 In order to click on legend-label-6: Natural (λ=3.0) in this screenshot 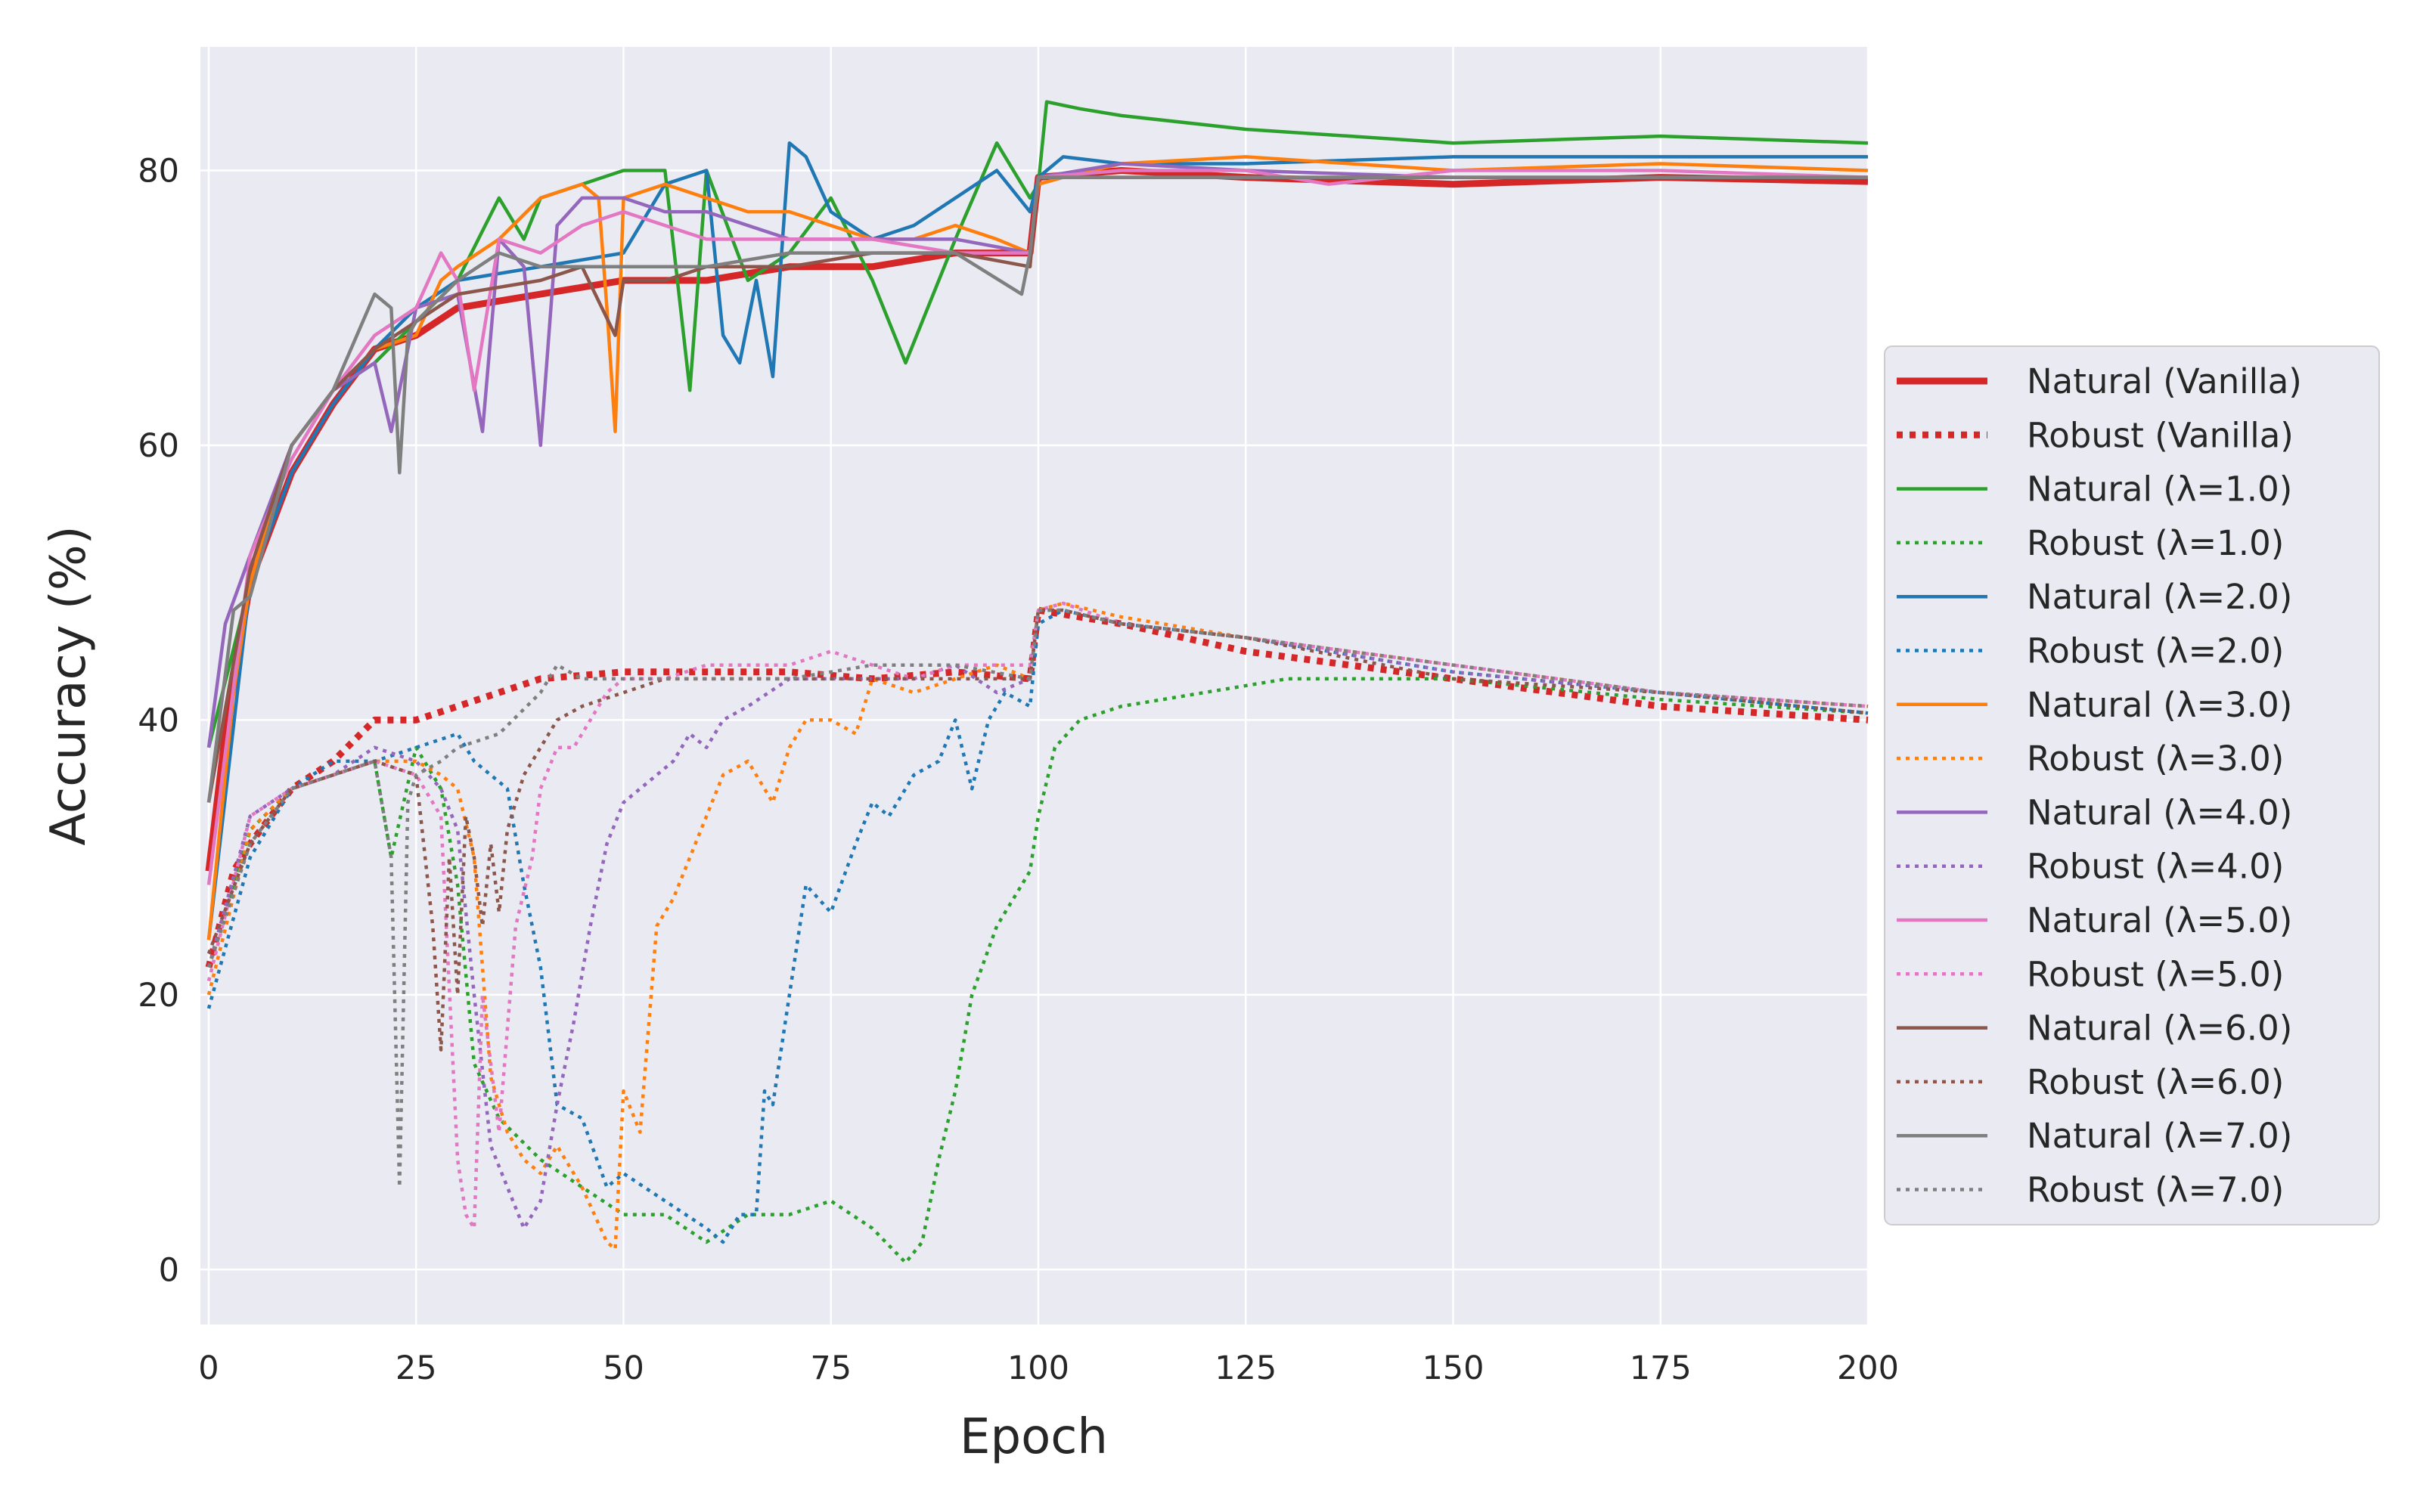, I will do `click(2159, 705)`.